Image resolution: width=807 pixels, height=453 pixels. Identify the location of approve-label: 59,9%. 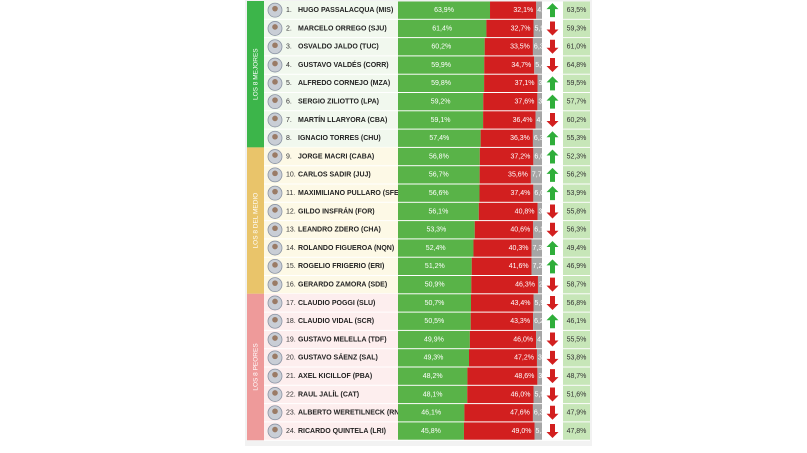
(441, 65).